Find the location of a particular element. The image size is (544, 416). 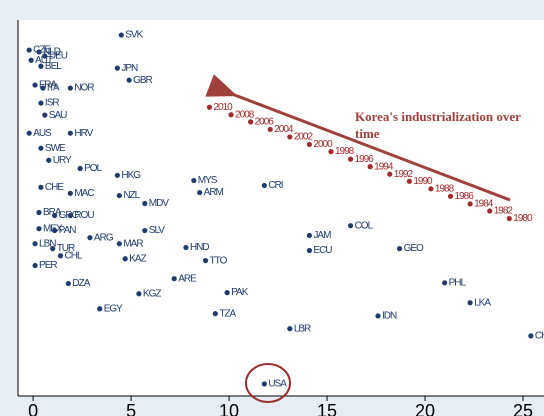

x-tick-label: 0 is located at coordinates (33, 408).